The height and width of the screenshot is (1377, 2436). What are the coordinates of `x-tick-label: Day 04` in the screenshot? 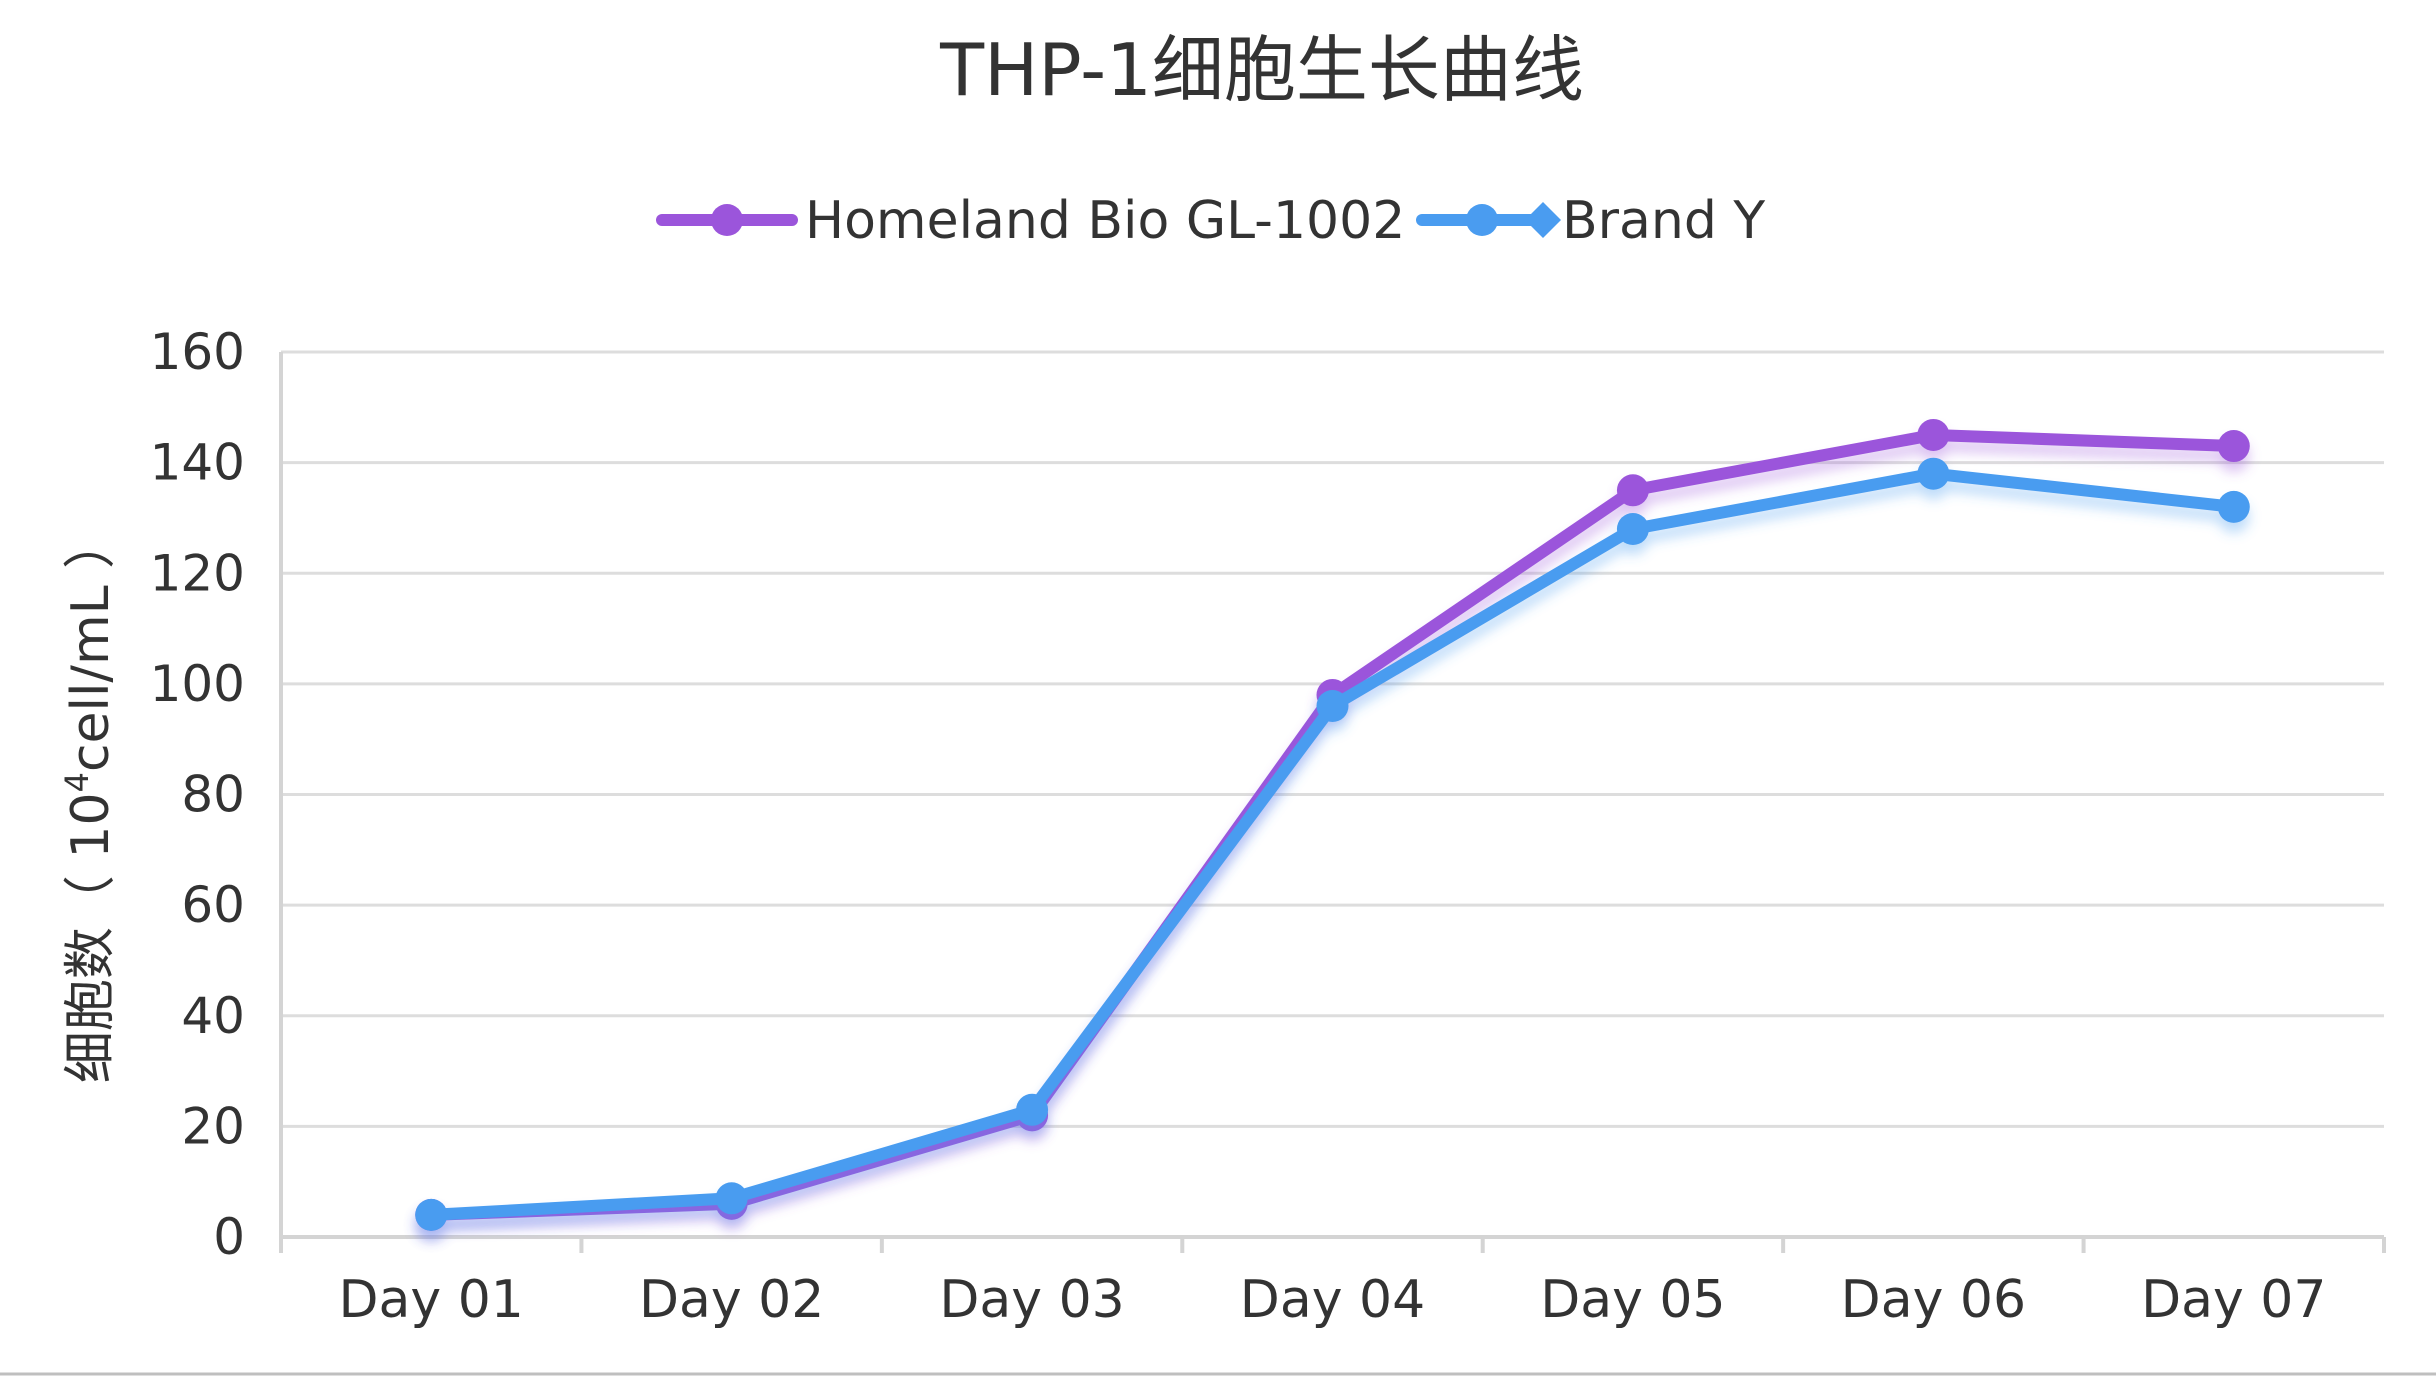 It's located at (1332, 1300).